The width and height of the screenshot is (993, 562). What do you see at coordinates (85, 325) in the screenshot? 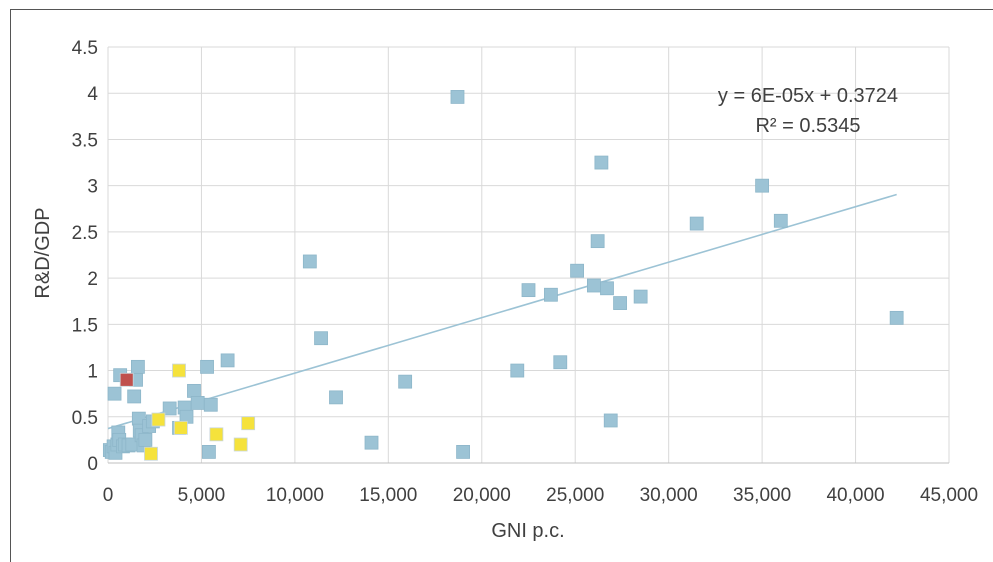
I see `y-tick-label: 1.5` at bounding box center [85, 325].